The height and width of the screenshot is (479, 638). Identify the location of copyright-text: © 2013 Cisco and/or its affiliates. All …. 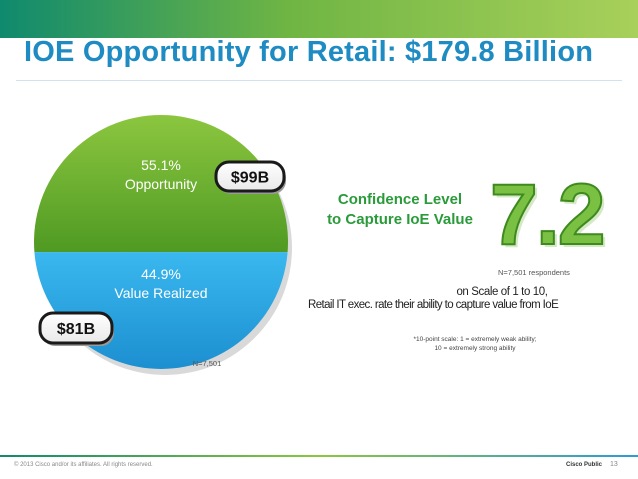
(83, 465).